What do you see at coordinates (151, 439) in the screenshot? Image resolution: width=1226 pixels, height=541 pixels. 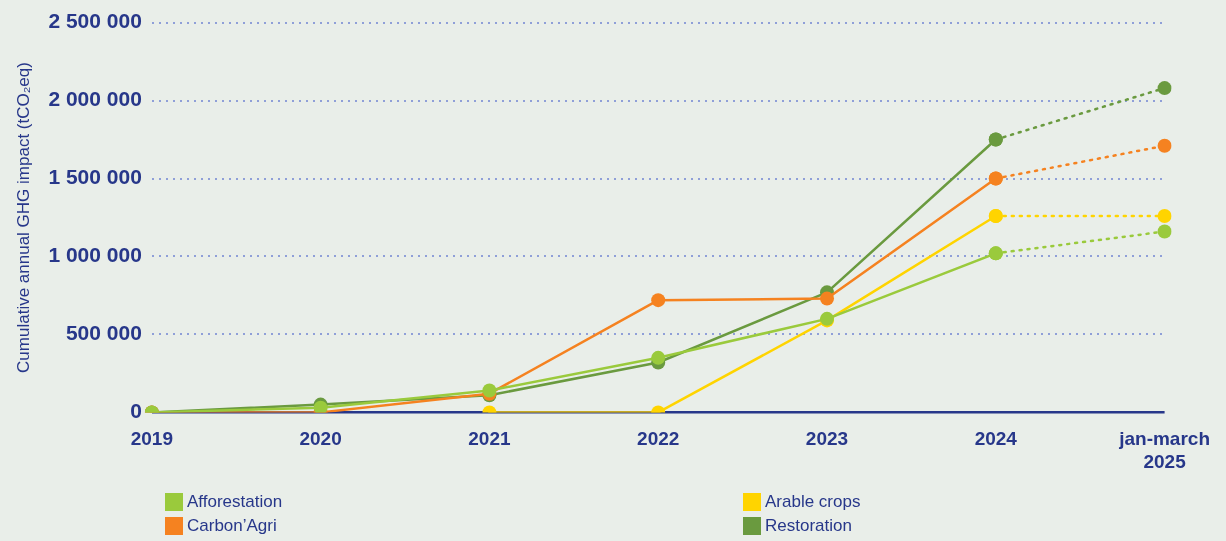 I see `x-tick-label: 2019` at bounding box center [151, 439].